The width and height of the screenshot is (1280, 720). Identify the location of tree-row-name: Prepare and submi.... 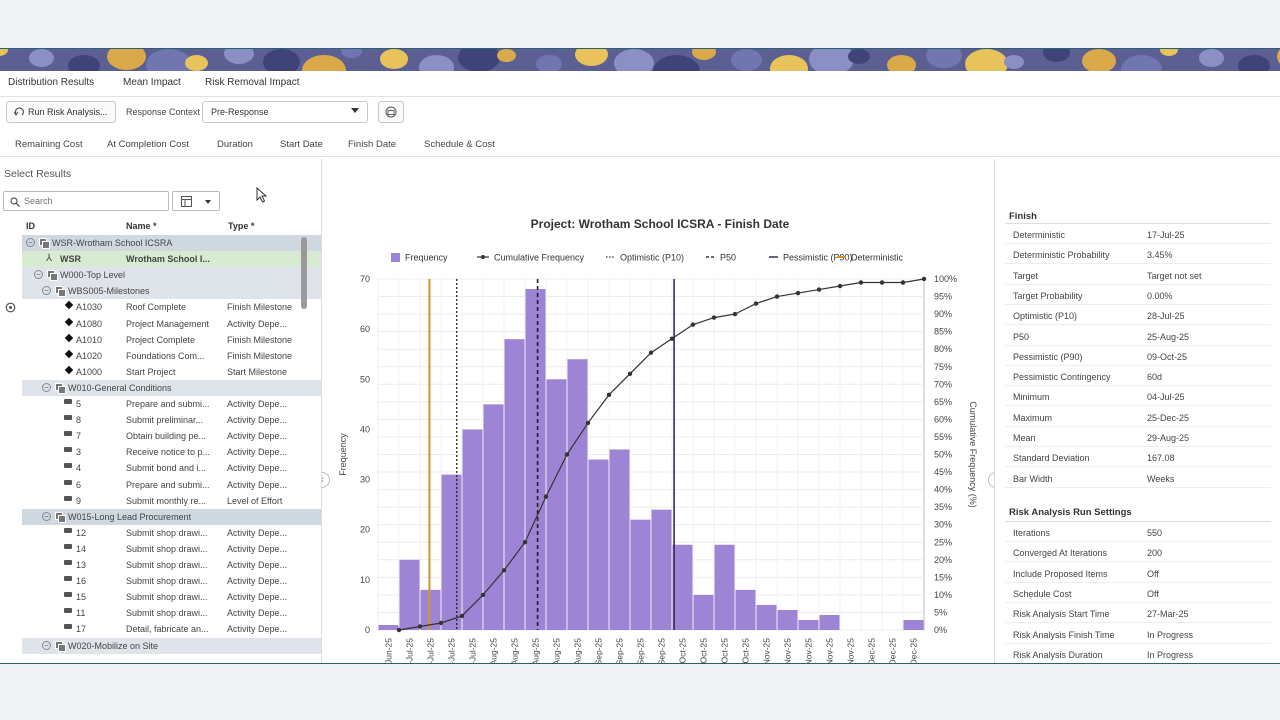
(168, 404).